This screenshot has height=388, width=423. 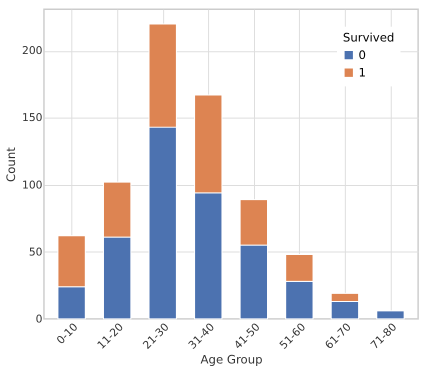 What do you see at coordinates (32, 51) in the screenshot?
I see `y-tick-label: 200` at bounding box center [32, 51].